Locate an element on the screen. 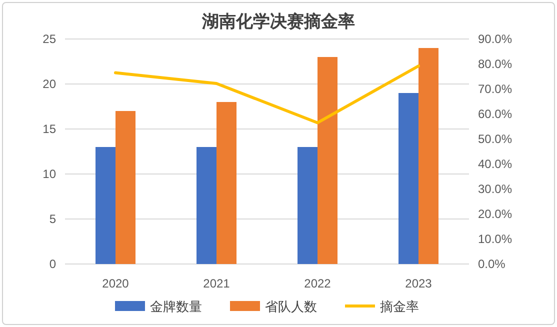 This screenshot has width=557, height=327. line-series is located at coordinates (267, 94).